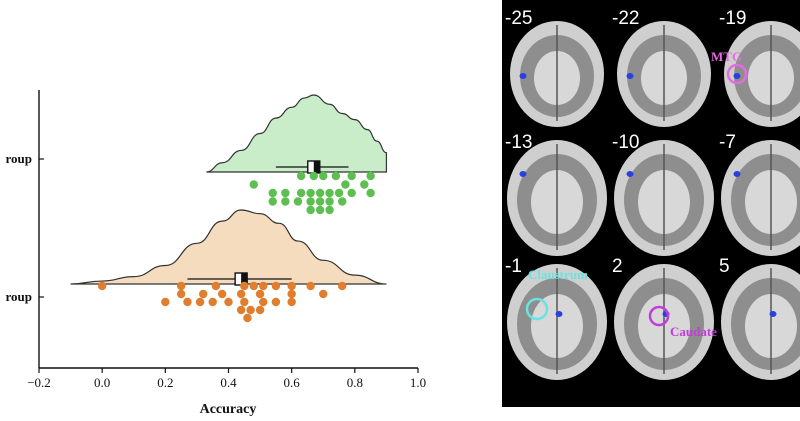  What do you see at coordinates (556, 294) in the screenshot?
I see `claustrum-region: Claustrum` at bounding box center [556, 294].